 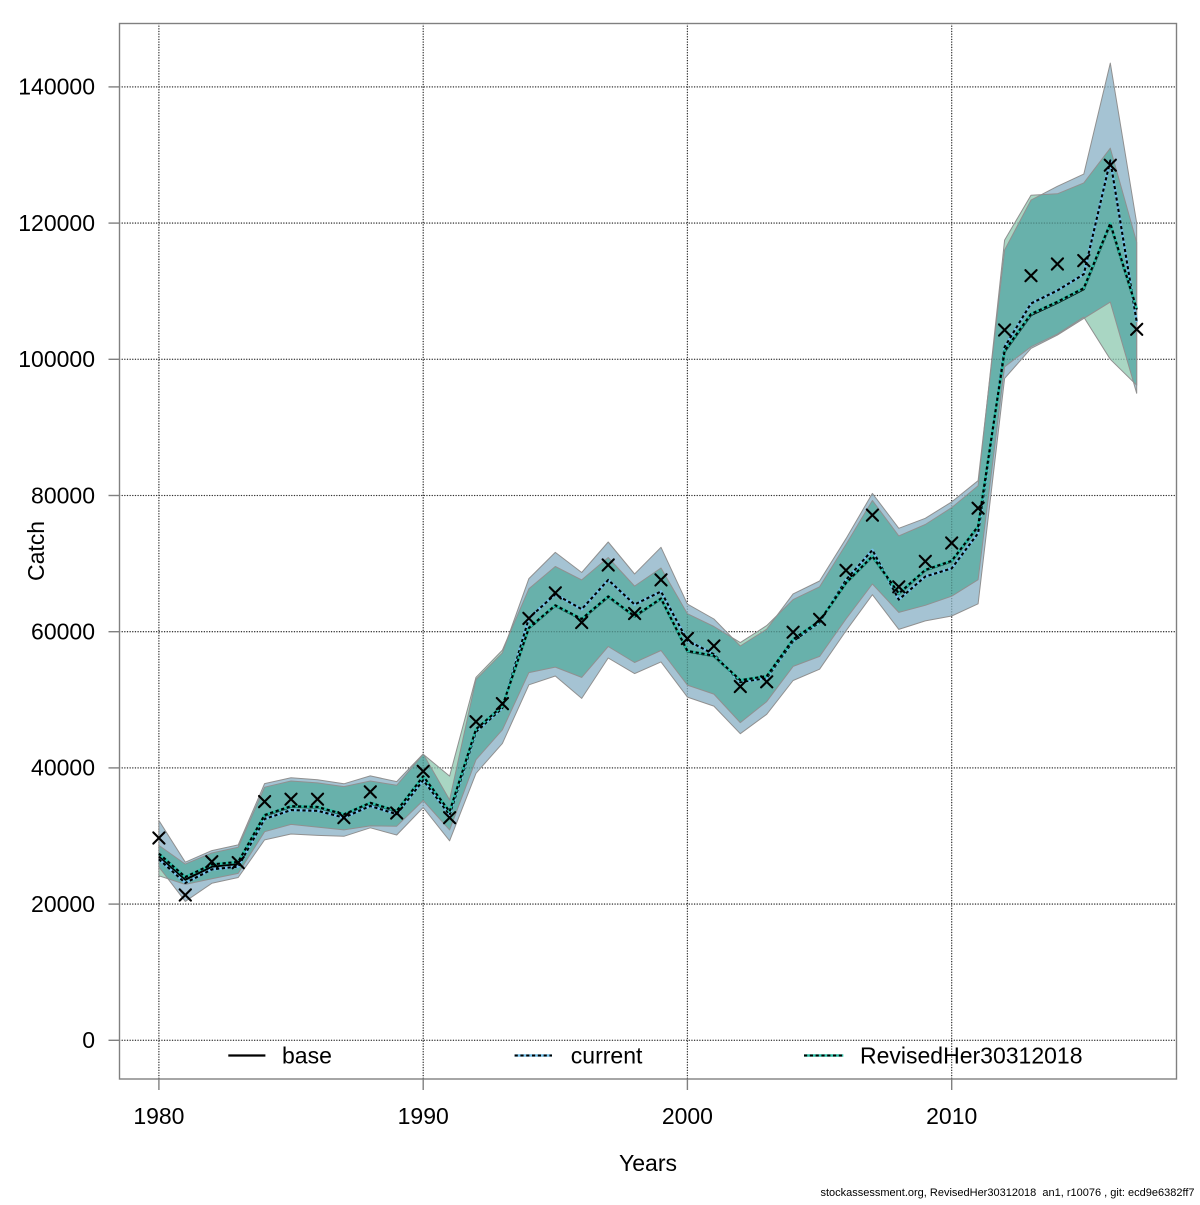 What do you see at coordinates (63, 632) in the screenshot?
I see `svg-text: 60000` at bounding box center [63, 632].